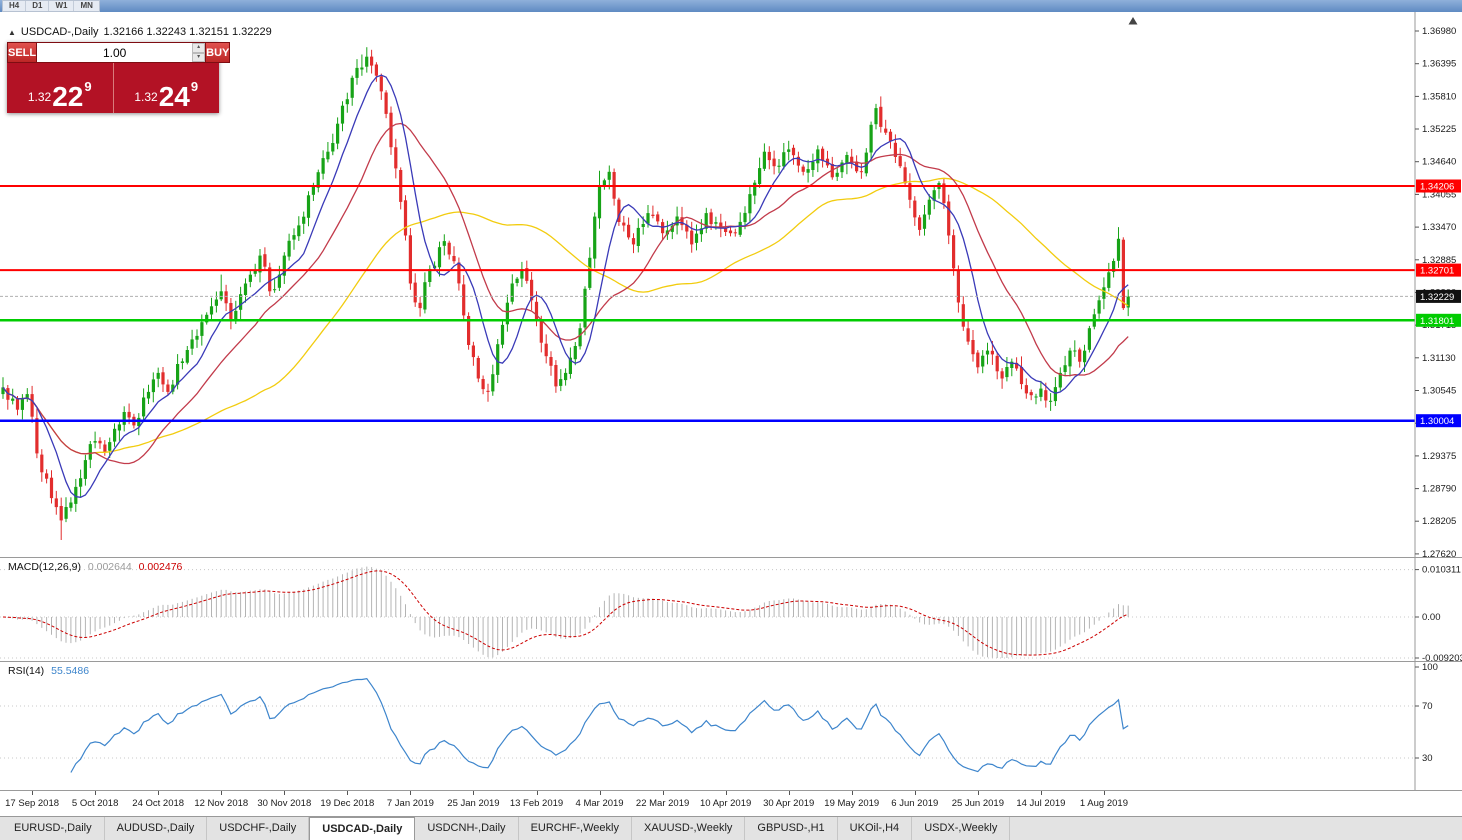 The width and height of the screenshot is (1462, 840). Describe the element at coordinates (146, 97) in the screenshot. I see `buy-price-prefix: 1.32` at that location.